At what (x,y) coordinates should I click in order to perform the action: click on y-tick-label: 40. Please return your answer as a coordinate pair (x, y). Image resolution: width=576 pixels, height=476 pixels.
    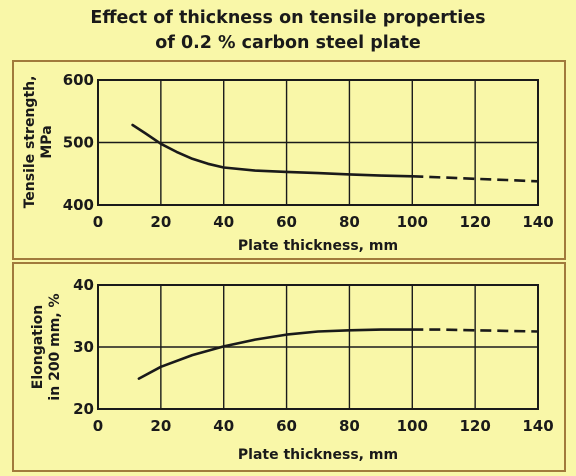
    Looking at the image, I should click on (83, 285).